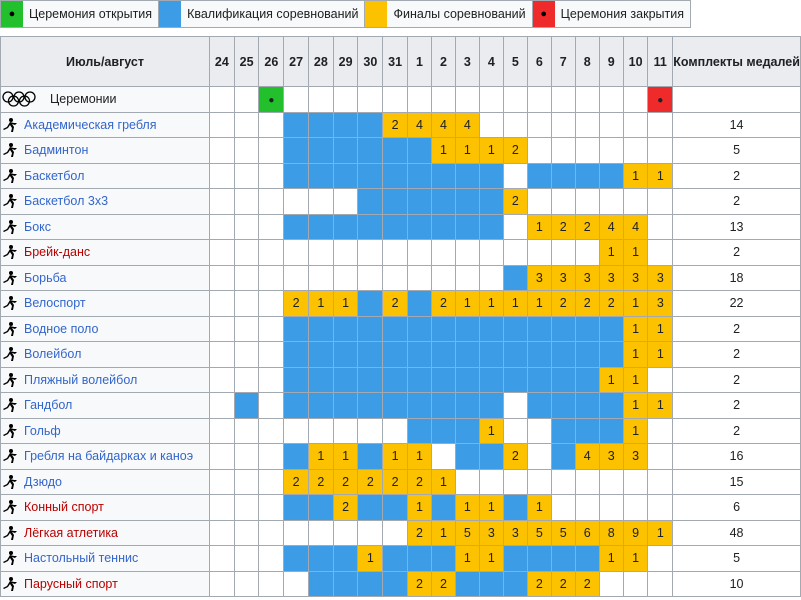 This screenshot has width=801, height=600. Describe the element at coordinates (105, 226) in the screenshot. I see `sport-cell: Бокс` at that location.